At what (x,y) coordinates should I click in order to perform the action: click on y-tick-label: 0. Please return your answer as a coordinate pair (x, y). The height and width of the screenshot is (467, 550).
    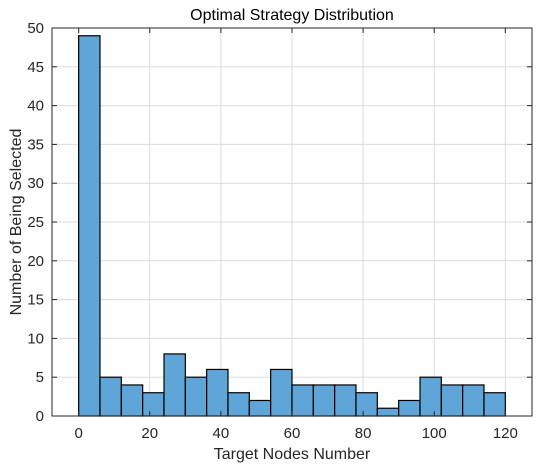
    Looking at the image, I should click on (40, 416).